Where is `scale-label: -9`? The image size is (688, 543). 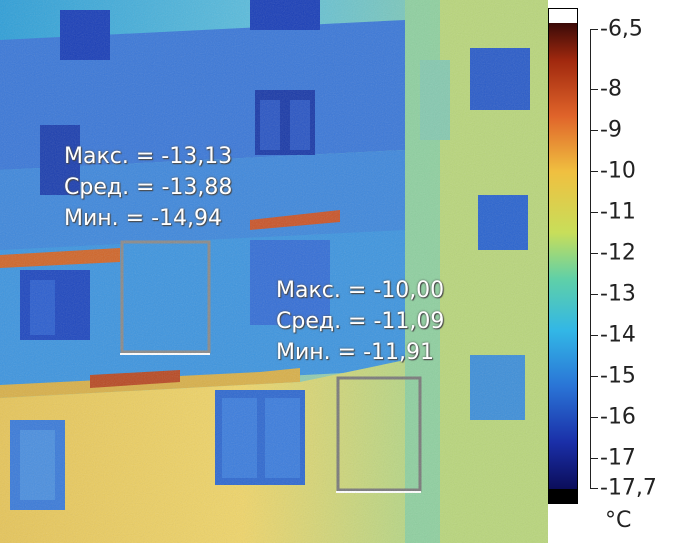
scale-label: -9 is located at coordinates (611, 130).